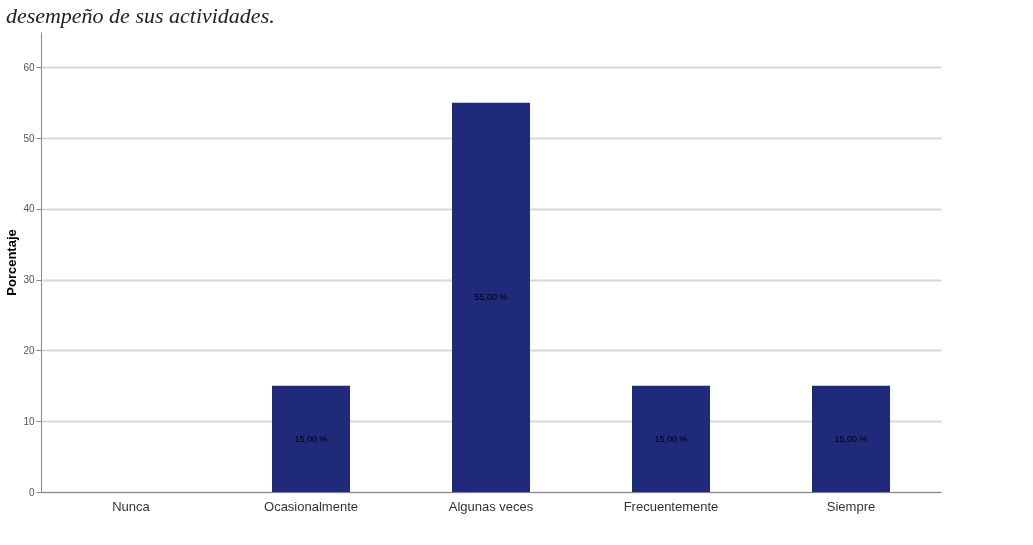 This screenshot has height=545, width=1033. I want to click on y-tick-label: 0, so click(31, 492).